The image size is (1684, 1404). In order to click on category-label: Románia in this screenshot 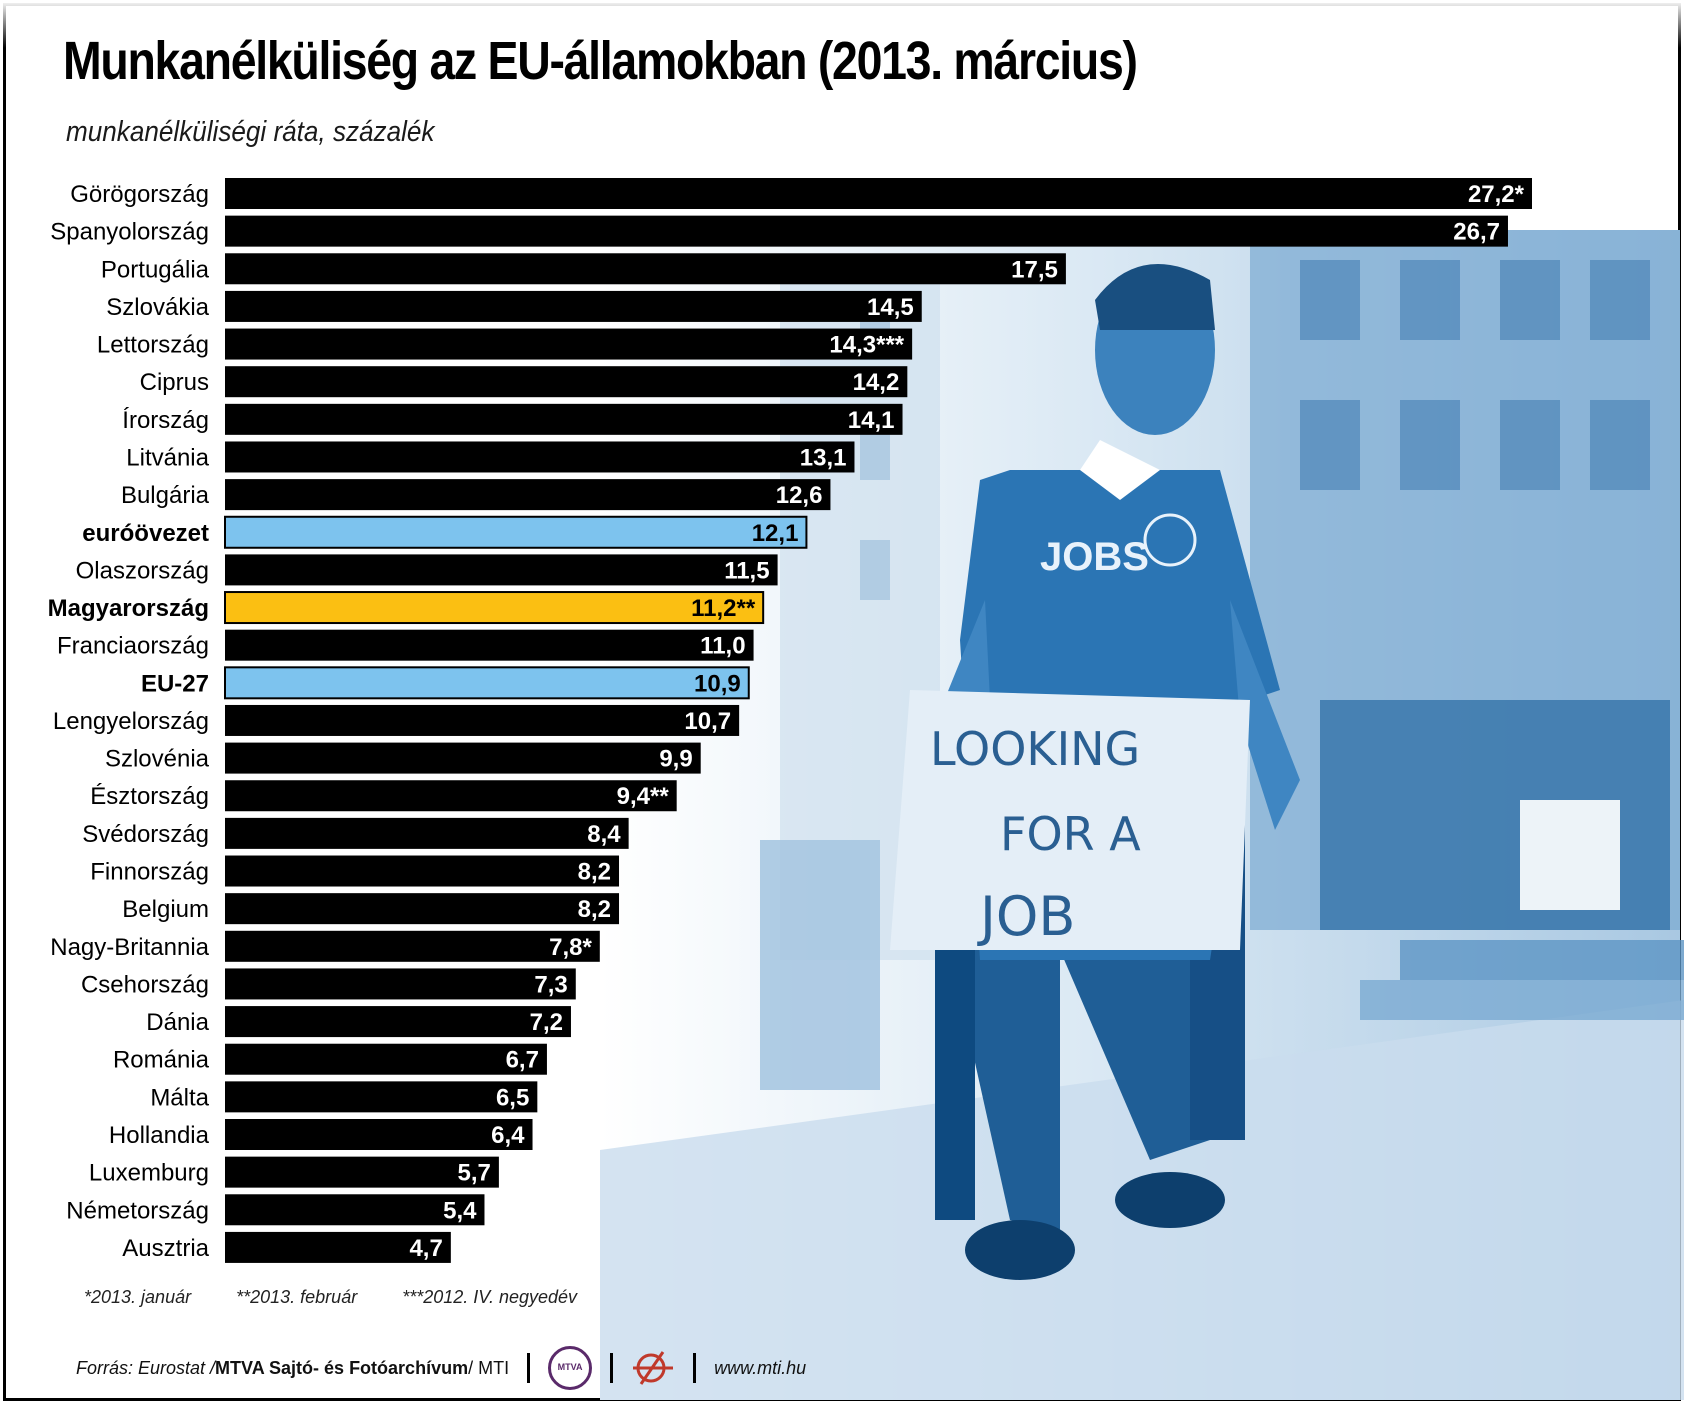, I will do `click(161, 1060)`.